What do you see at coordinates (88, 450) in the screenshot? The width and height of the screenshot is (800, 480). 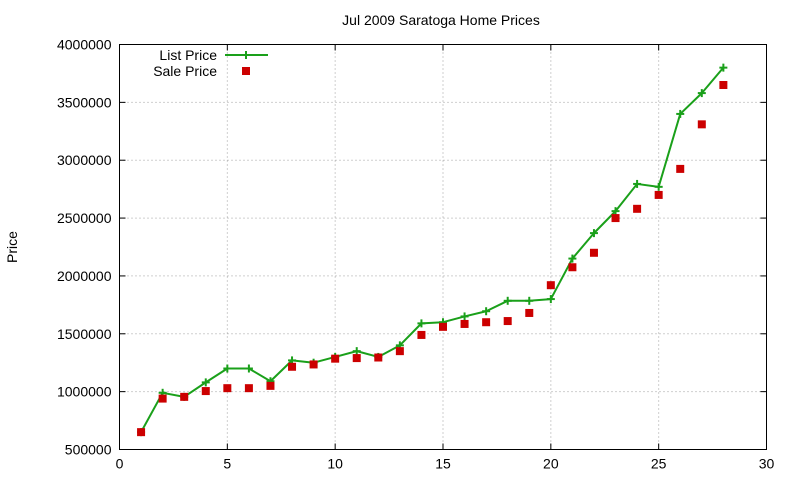 I see `y-tick-label: 500000` at bounding box center [88, 450].